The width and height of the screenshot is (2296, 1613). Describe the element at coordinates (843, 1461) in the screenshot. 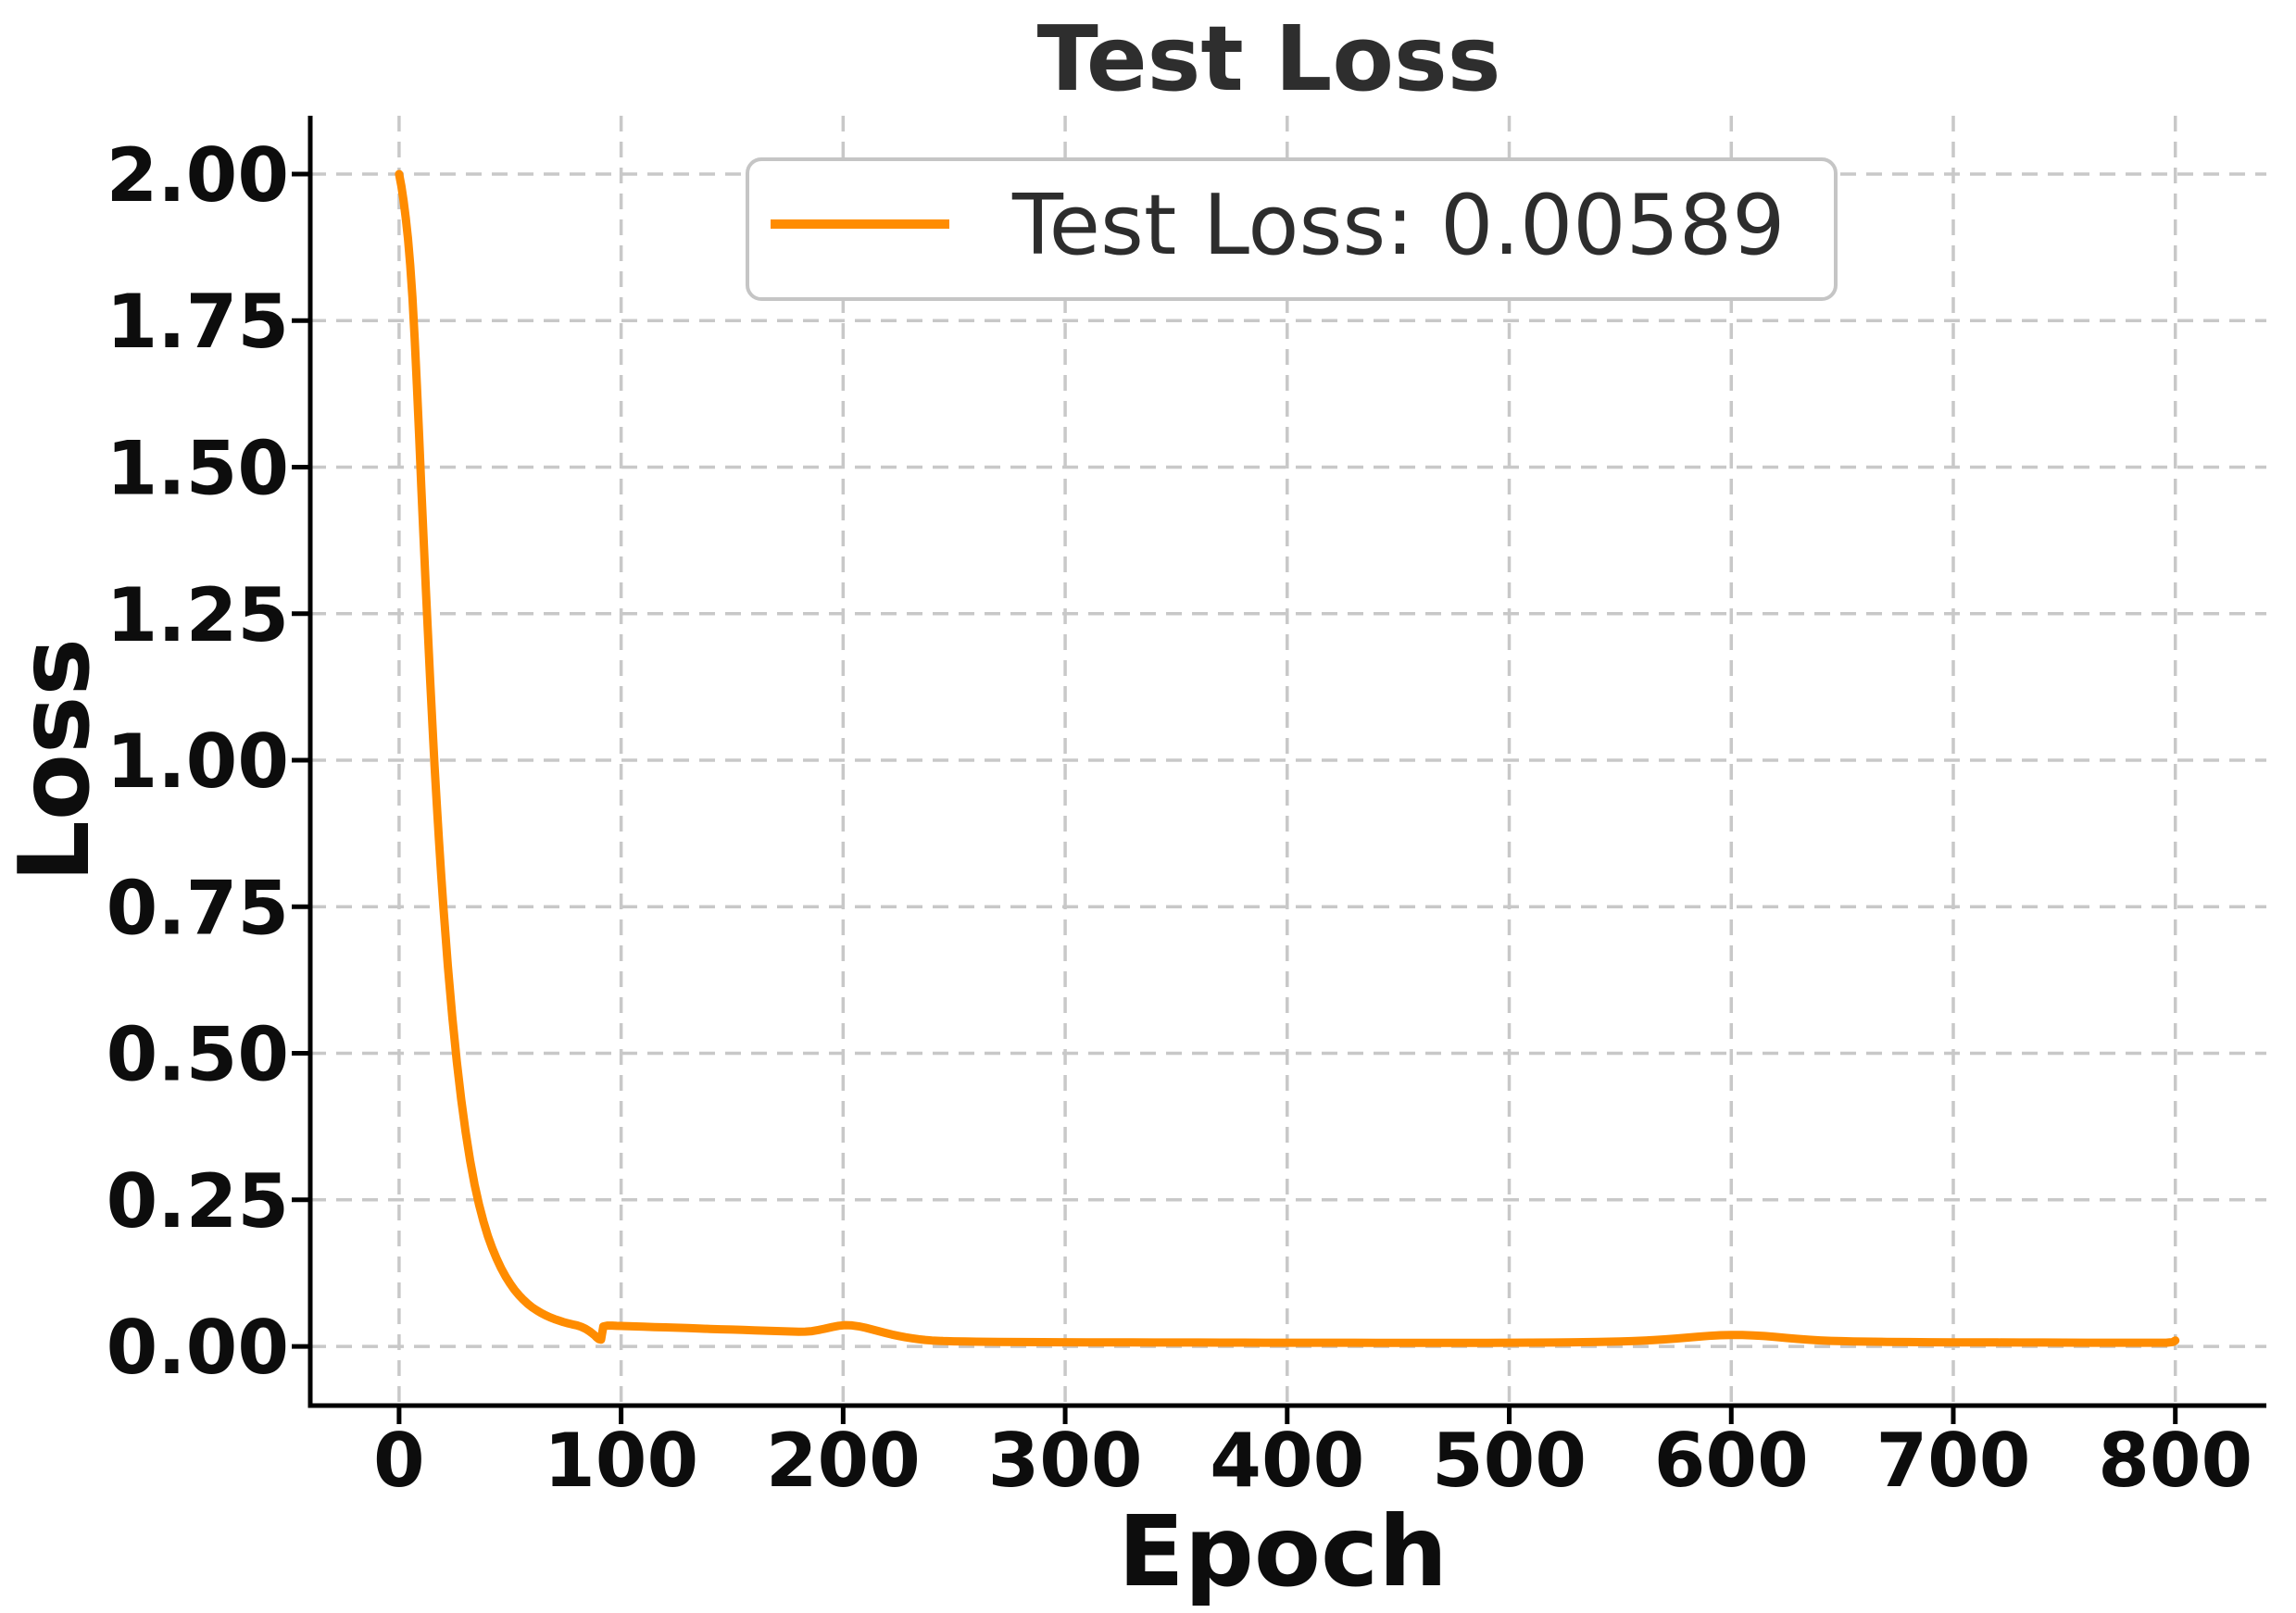

I see `x-tick-label: 200` at that location.